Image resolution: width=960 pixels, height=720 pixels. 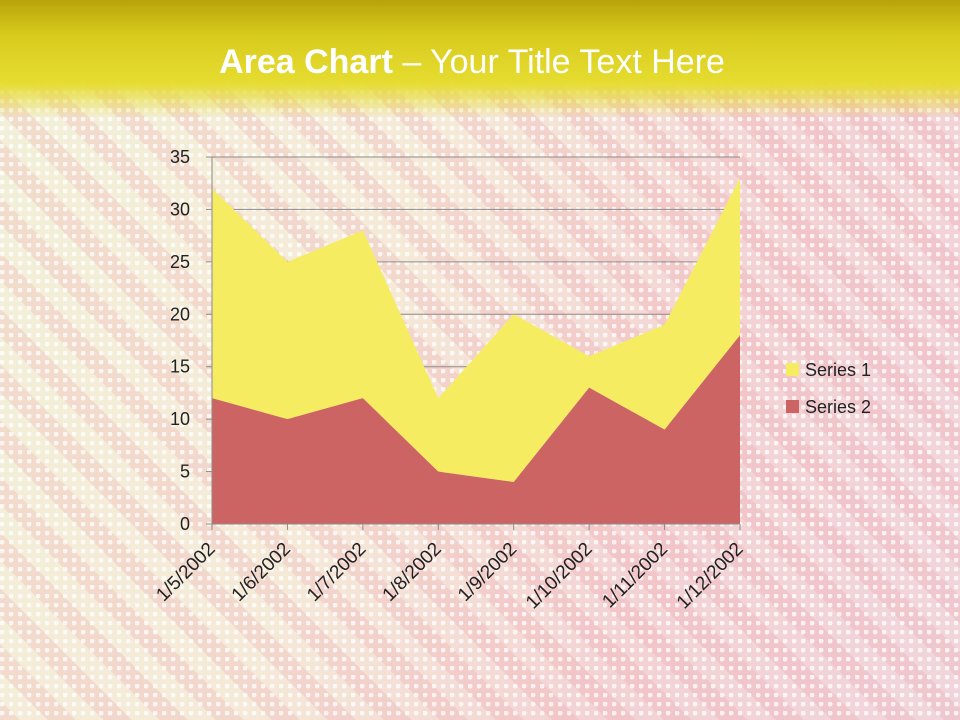 I want to click on x-tick-label: 1/5/2002, so click(x=185, y=572).